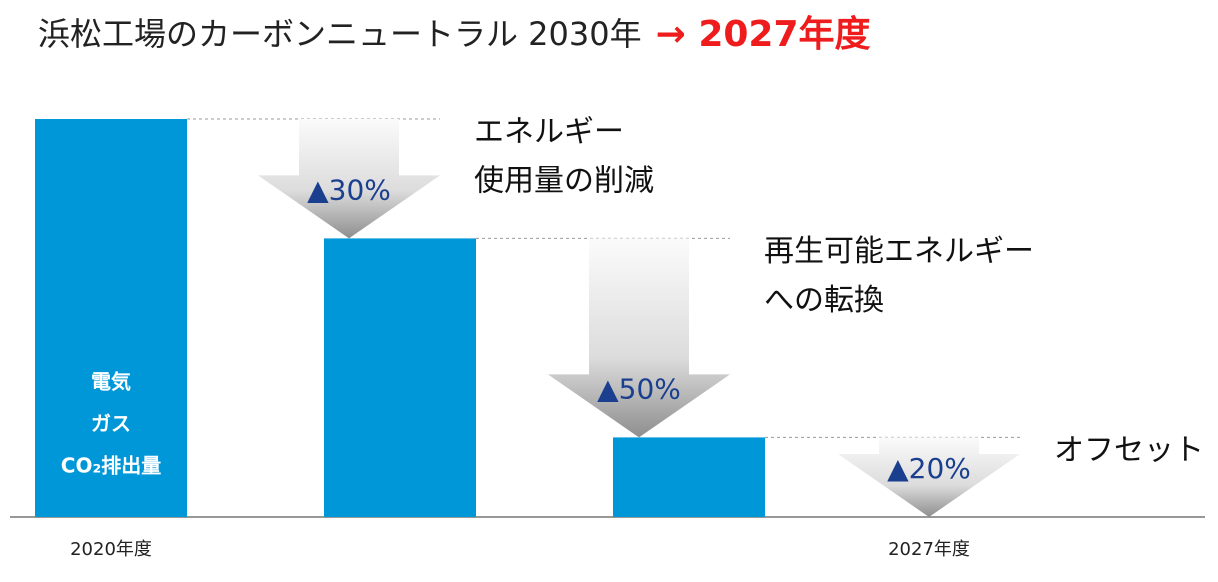  What do you see at coordinates (349, 189) in the screenshot?
I see `step-label: ▲30%` at bounding box center [349, 189].